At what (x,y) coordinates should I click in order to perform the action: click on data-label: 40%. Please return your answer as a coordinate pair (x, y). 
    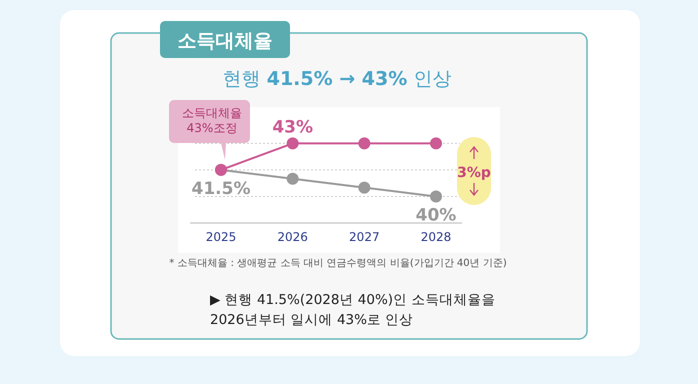
    Looking at the image, I should click on (436, 215).